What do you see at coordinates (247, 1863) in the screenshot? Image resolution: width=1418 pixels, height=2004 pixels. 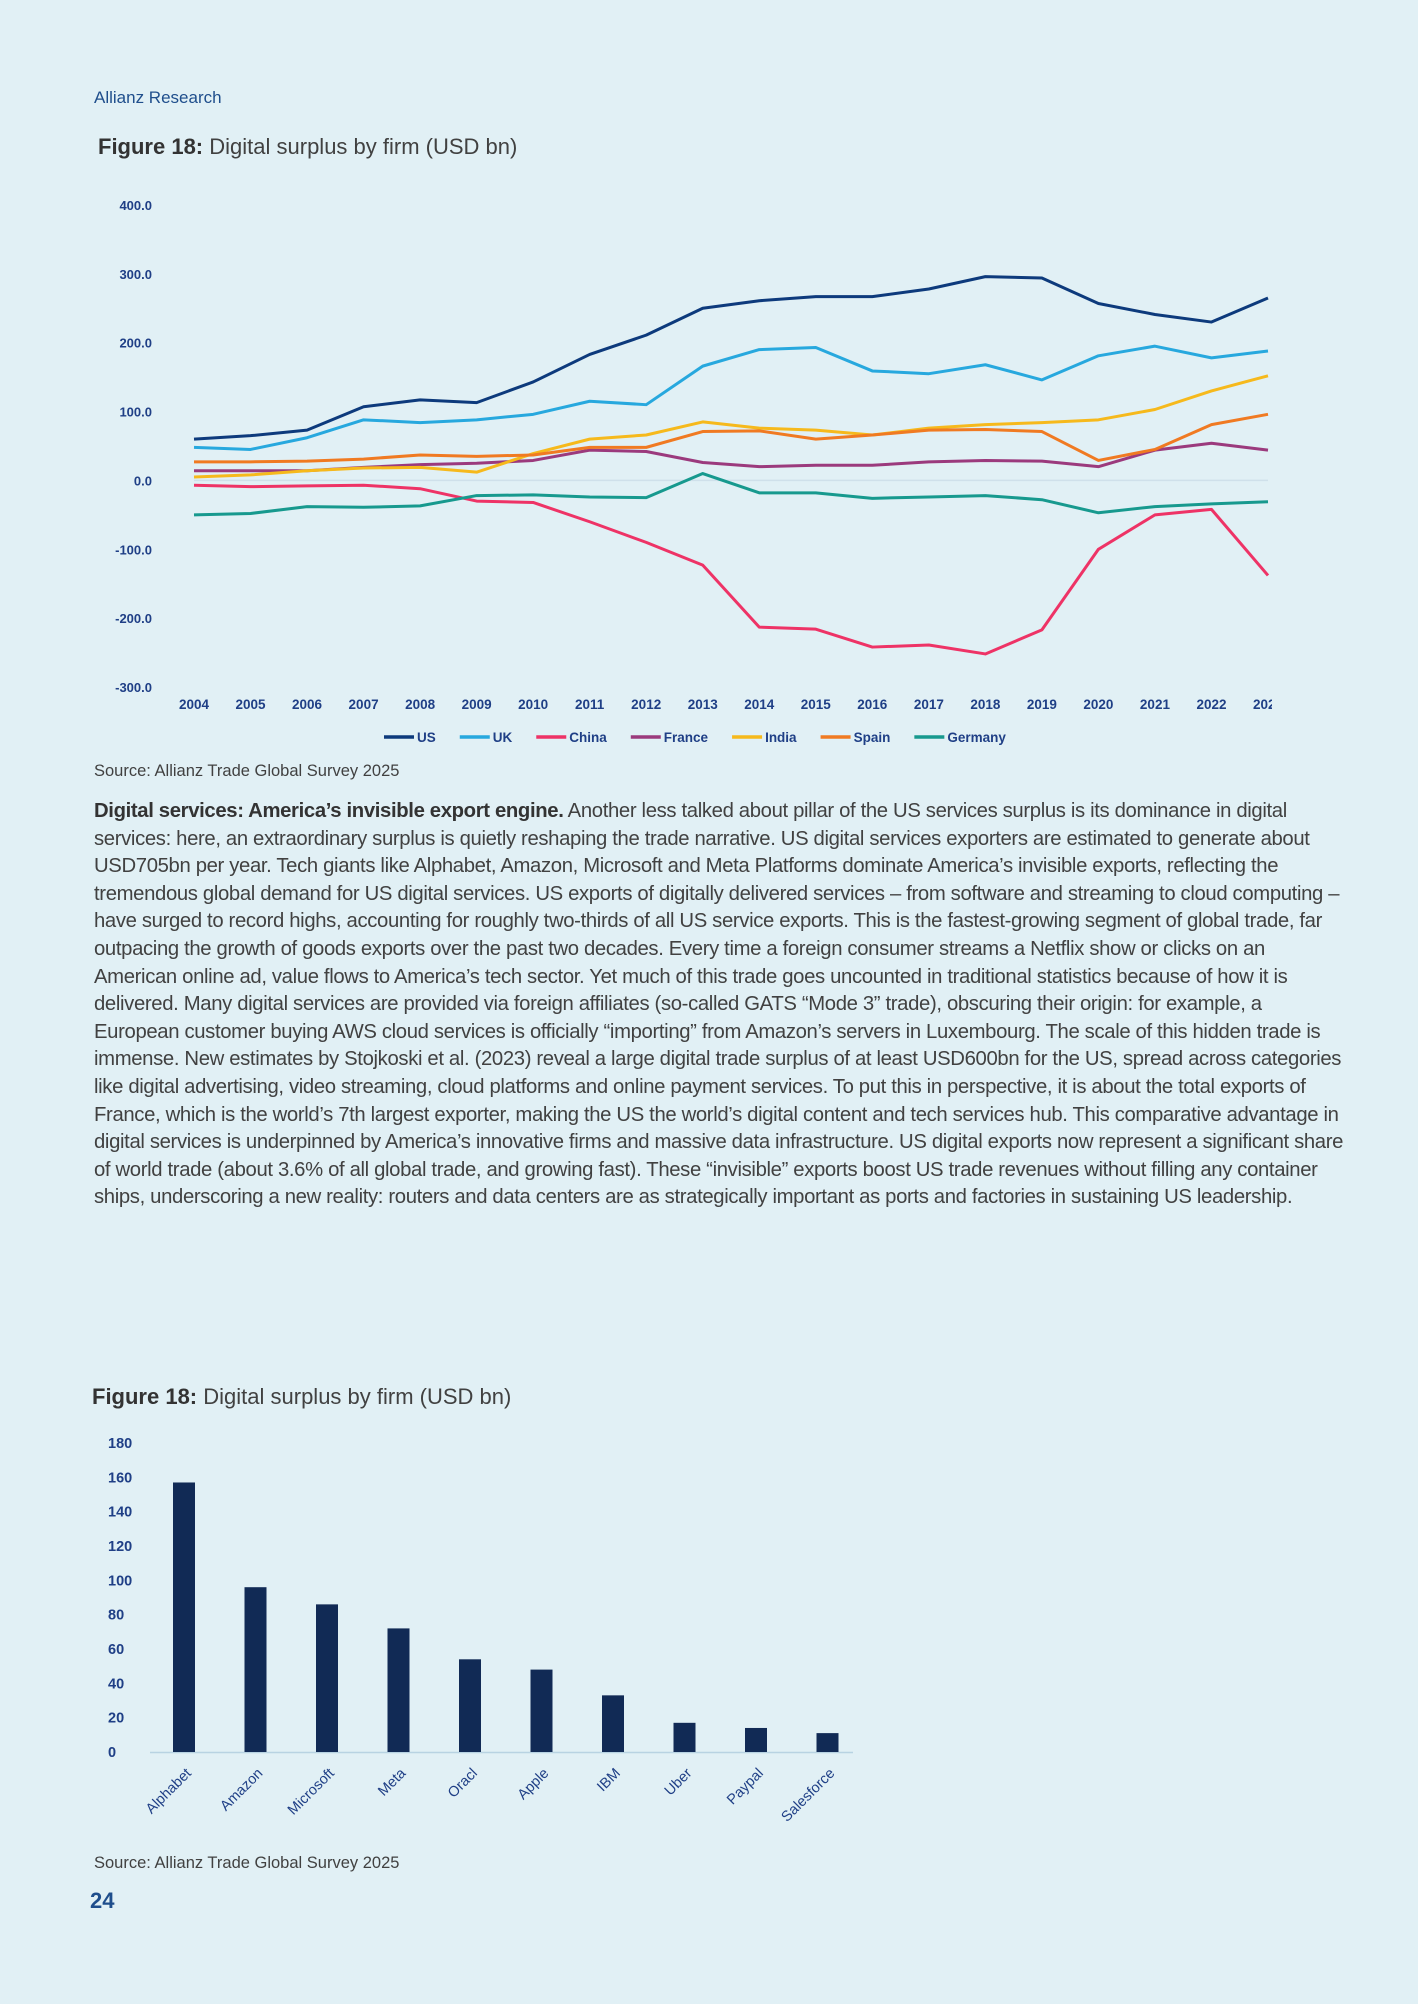 I see `figure2-source: Source: Allianz Trade Global Survey 2025` at bounding box center [247, 1863].